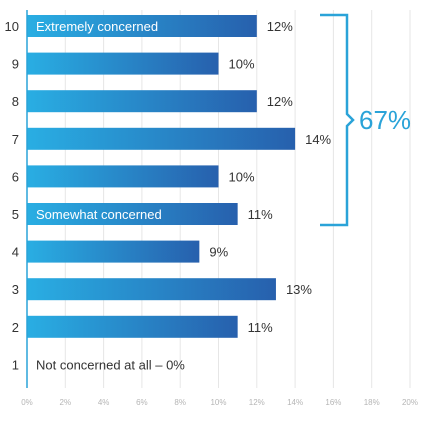 This screenshot has width=432, height=425. What do you see at coordinates (410, 402) in the screenshot?
I see `x-tick-label: 20%` at bounding box center [410, 402].